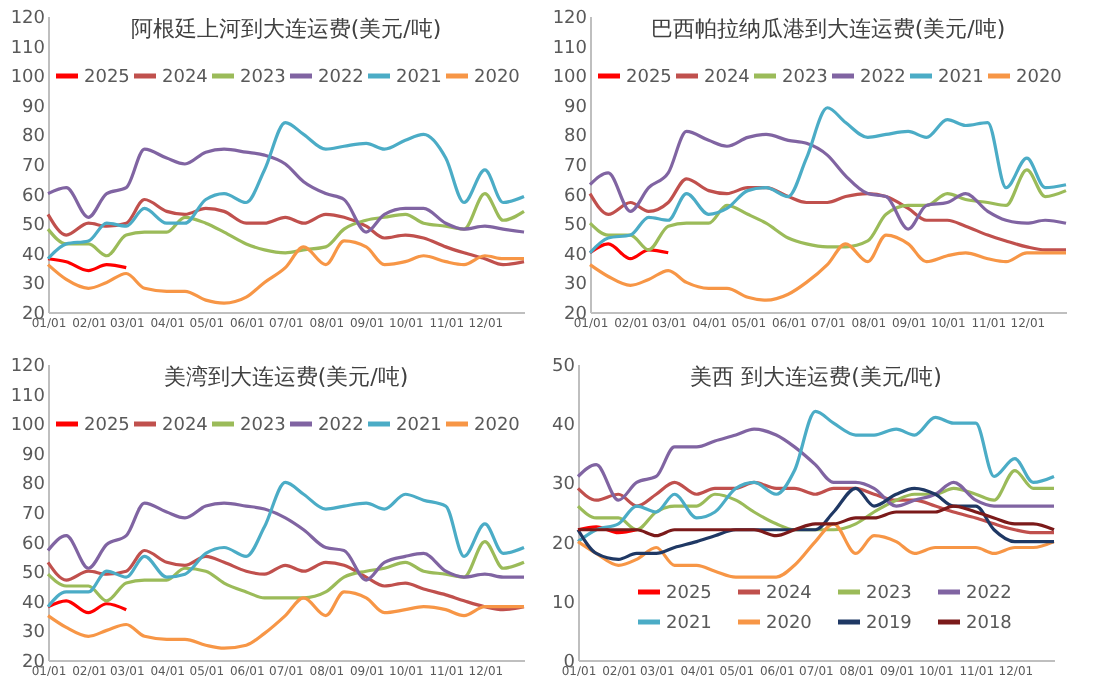 Image resolution: width=1100 pixels, height=694 pixels. What do you see at coordinates (286, 377) in the screenshot?
I see `chart-title: 美湾到大连运费(美元/吨)` at bounding box center [286, 377].